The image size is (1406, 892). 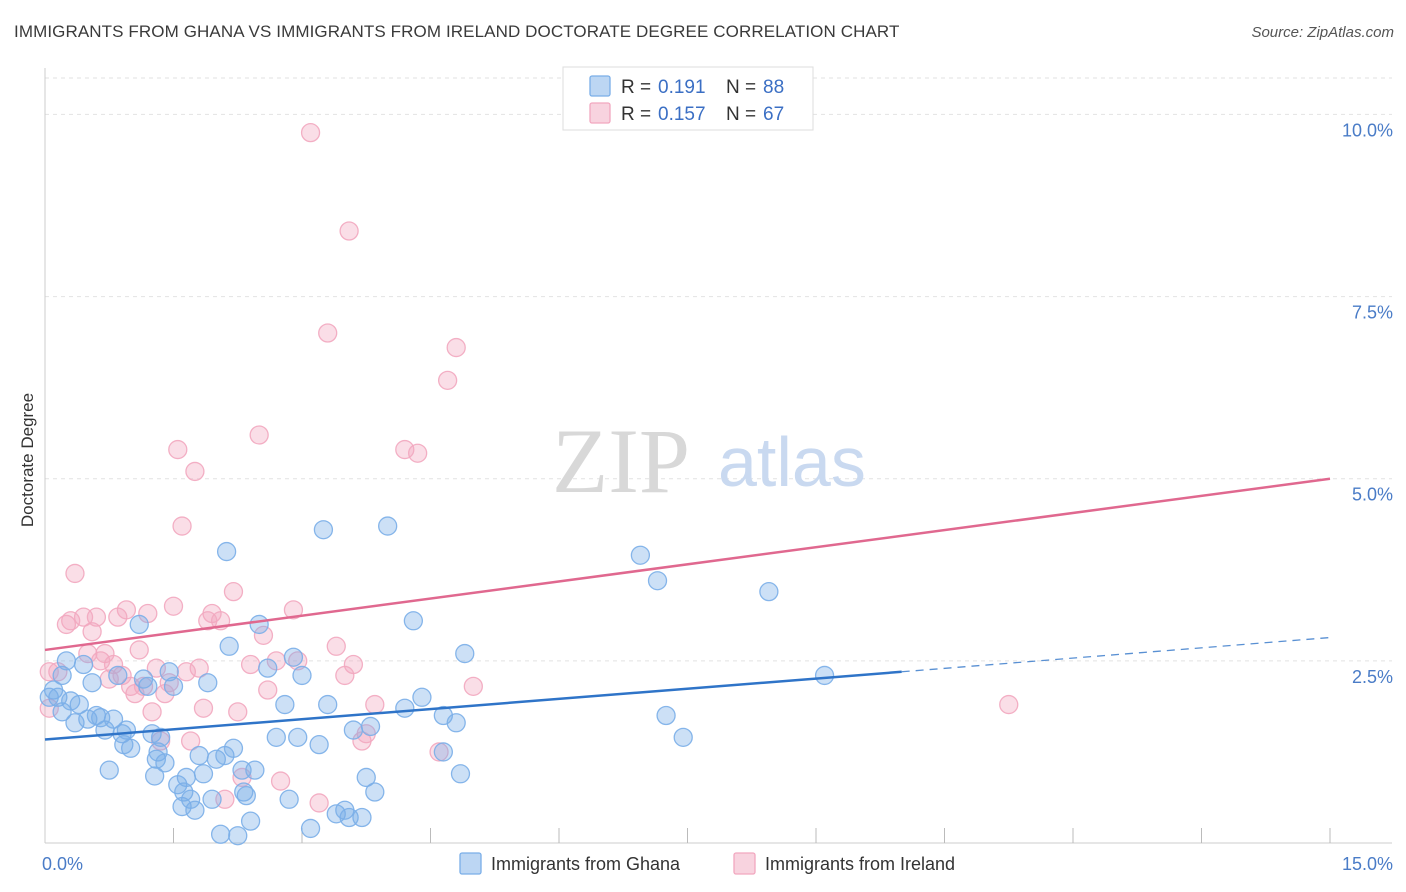 What do you see at coordinates (473, 705) in the screenshot?
I see `ghana-trend-line` at bounding box center [473, 705].